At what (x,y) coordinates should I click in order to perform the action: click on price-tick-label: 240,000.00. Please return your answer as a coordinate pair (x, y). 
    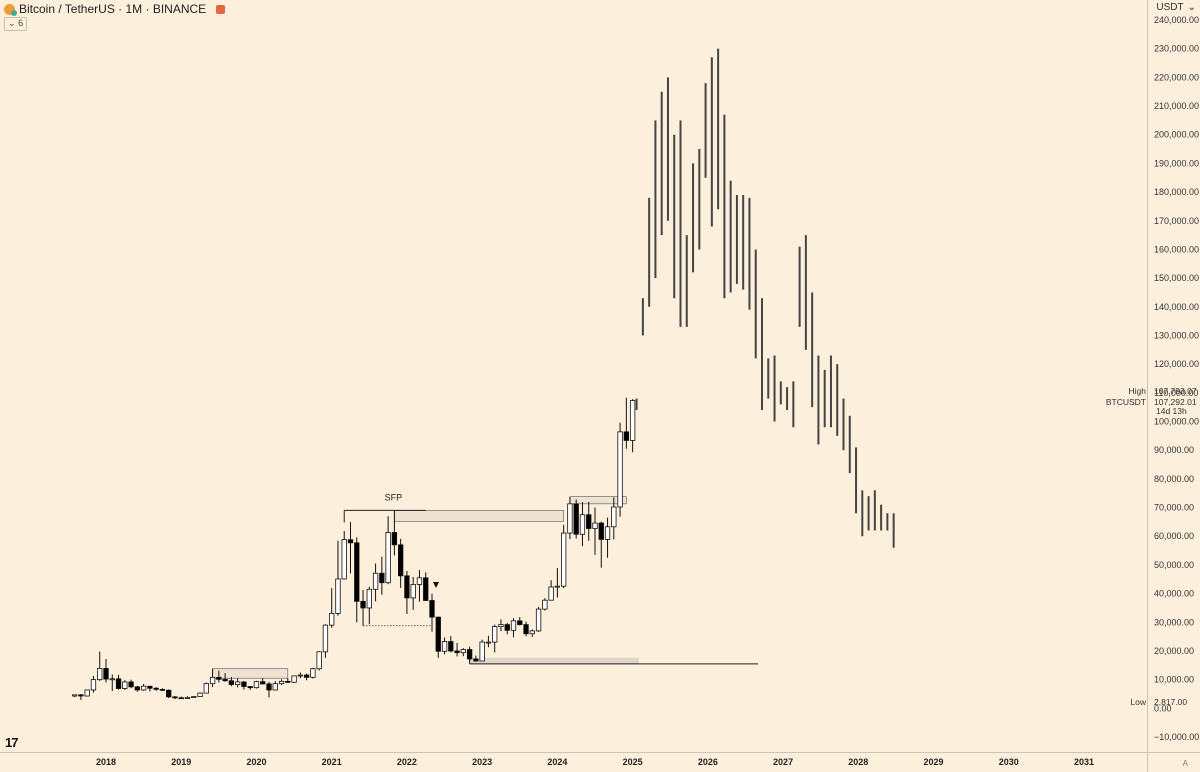
    Looking at the image, I should click on (1176, 20).